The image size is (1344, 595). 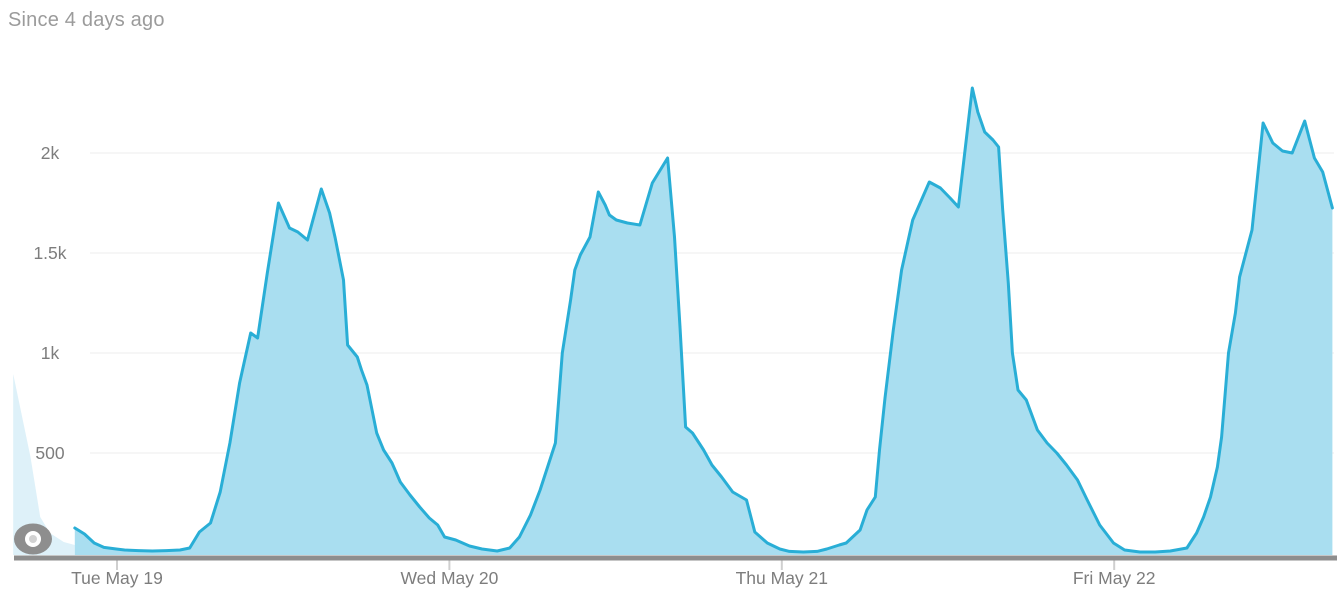 I want to click on chart-title: Since 4 days ago, so click(x=86, y=20).